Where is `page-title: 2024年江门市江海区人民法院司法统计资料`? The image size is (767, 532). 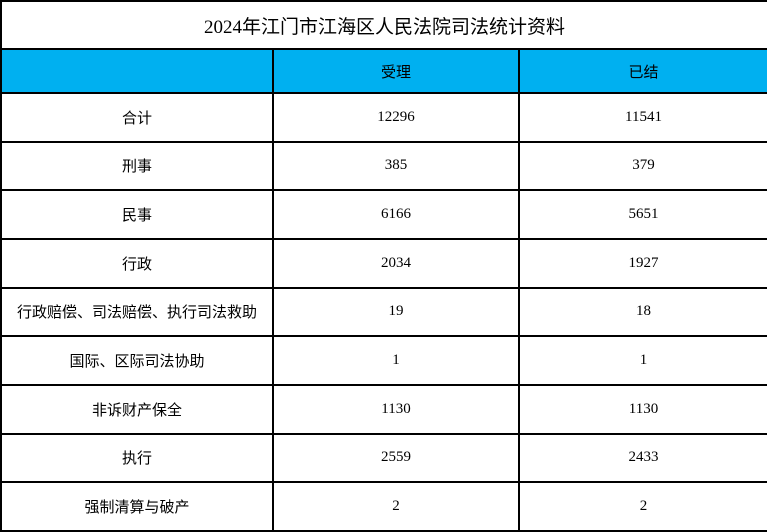
page-title: 2024年江门市江海区人民法院司法统计资料 is located at coordinates (383, 25).